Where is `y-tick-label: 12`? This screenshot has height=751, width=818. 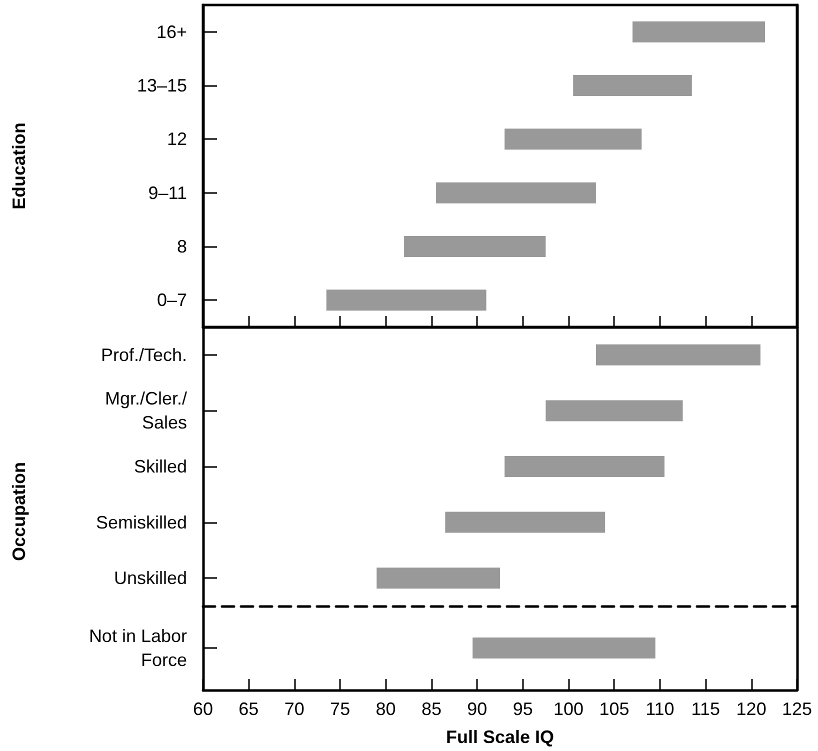 y-tick-label: 12 is located at coordinates (176, 139).